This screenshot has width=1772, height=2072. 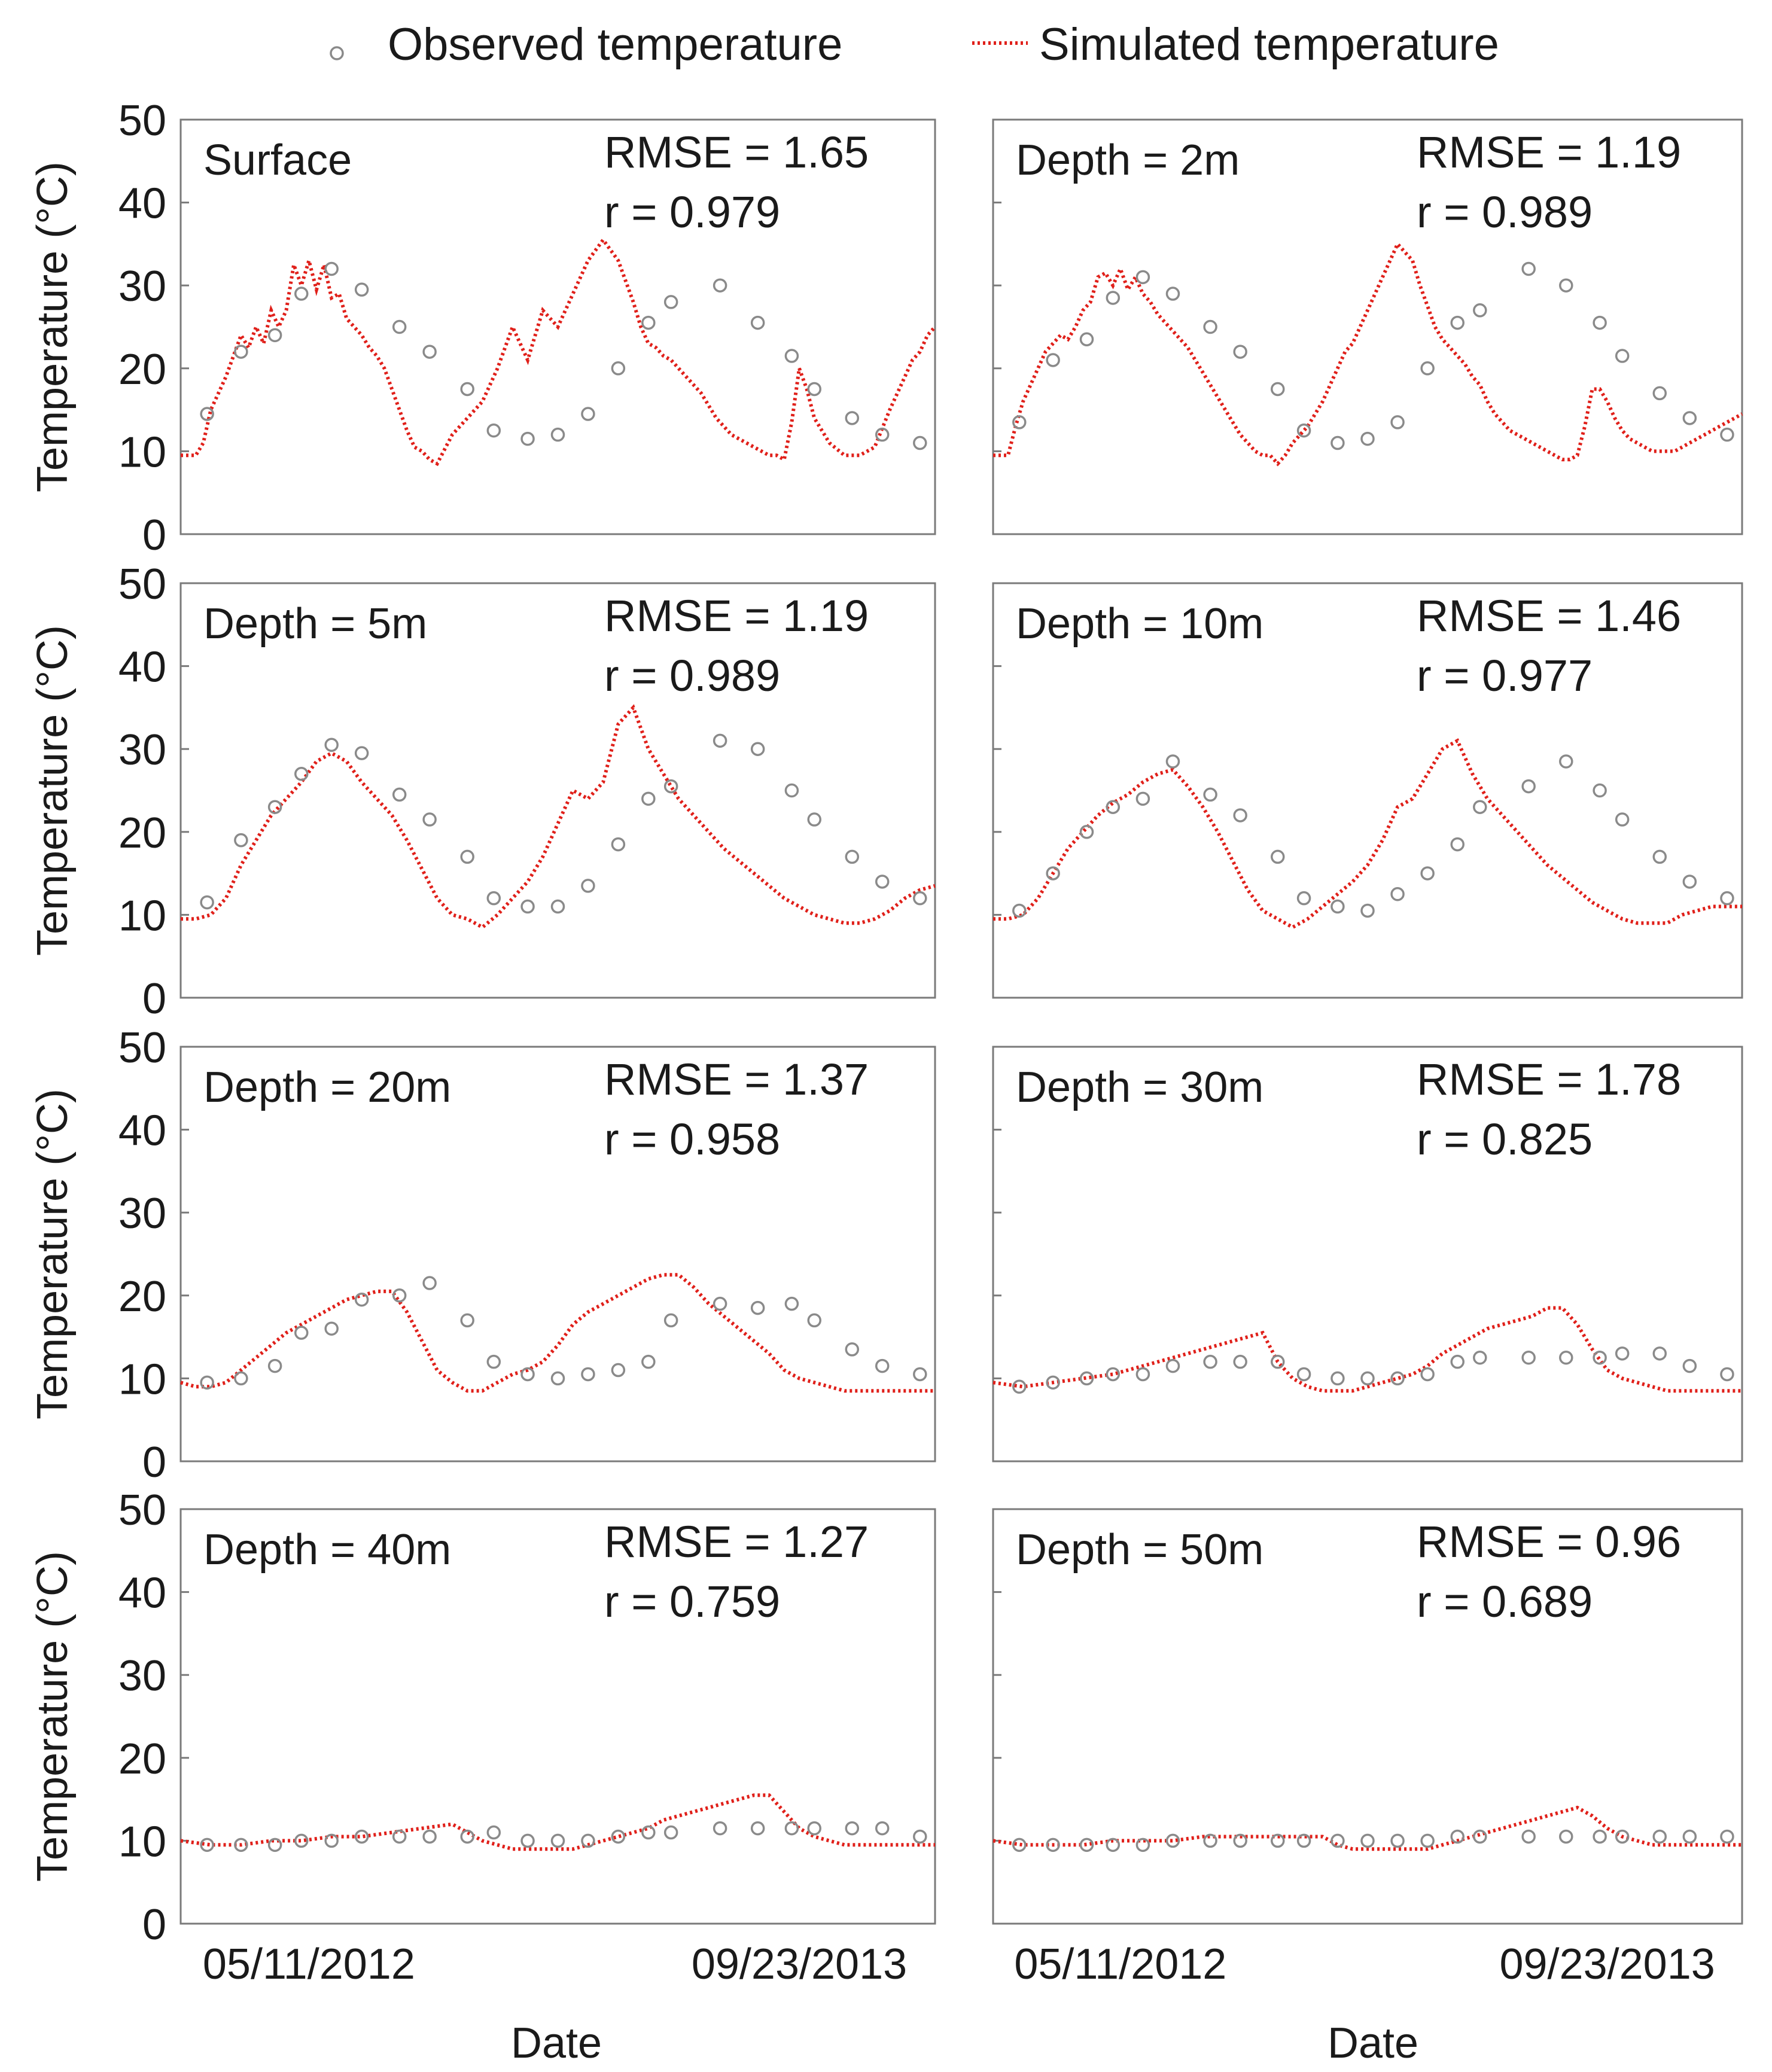 I want to click on y-tick-label: 50, so click(x=142, y=121).